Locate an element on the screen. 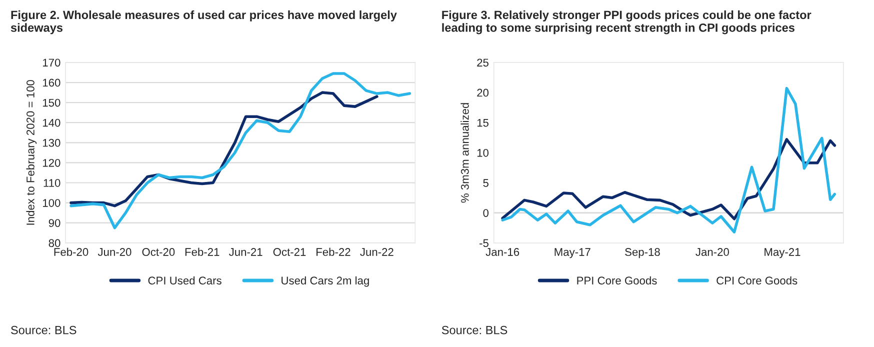 Image resolution: width=874 pixels, height=347 pixels. x-tick-label: Feb-22 is located at coordinates (333, 252).